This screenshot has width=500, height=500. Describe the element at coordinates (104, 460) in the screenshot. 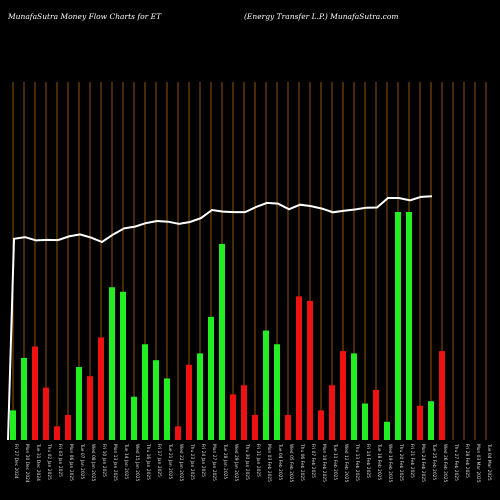

I see `x-tick-label: Fri 10 Jan 2025` at that location.